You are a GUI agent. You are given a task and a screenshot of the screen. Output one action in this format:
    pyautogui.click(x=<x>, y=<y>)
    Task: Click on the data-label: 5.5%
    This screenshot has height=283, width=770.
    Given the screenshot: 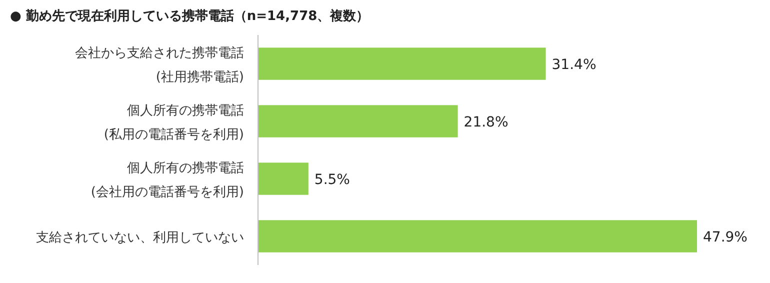 What is the action you would take?
    pyautogui.click(x=332, y=180)
    